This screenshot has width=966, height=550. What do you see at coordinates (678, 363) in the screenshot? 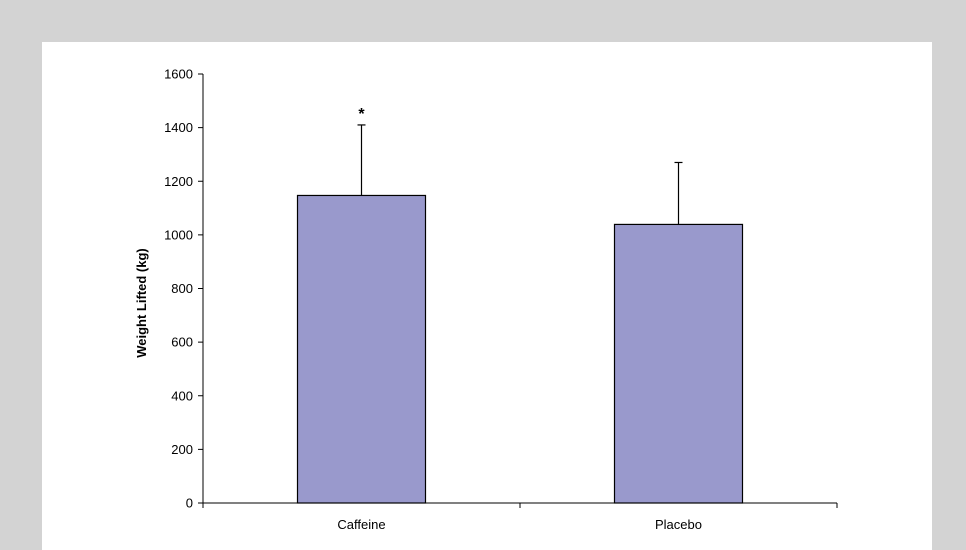
I see `bar-placebo` at bounding box center [678, 363].